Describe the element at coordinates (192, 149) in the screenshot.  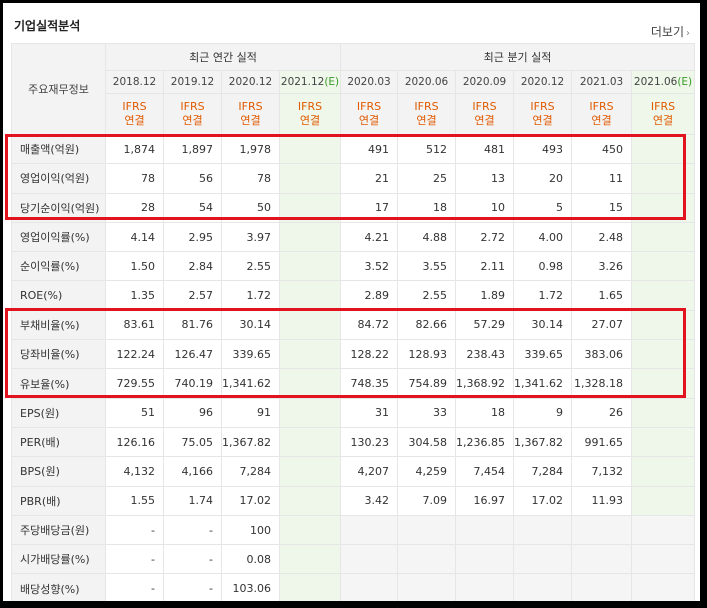
I see `table-cell: 1,897` at that location.